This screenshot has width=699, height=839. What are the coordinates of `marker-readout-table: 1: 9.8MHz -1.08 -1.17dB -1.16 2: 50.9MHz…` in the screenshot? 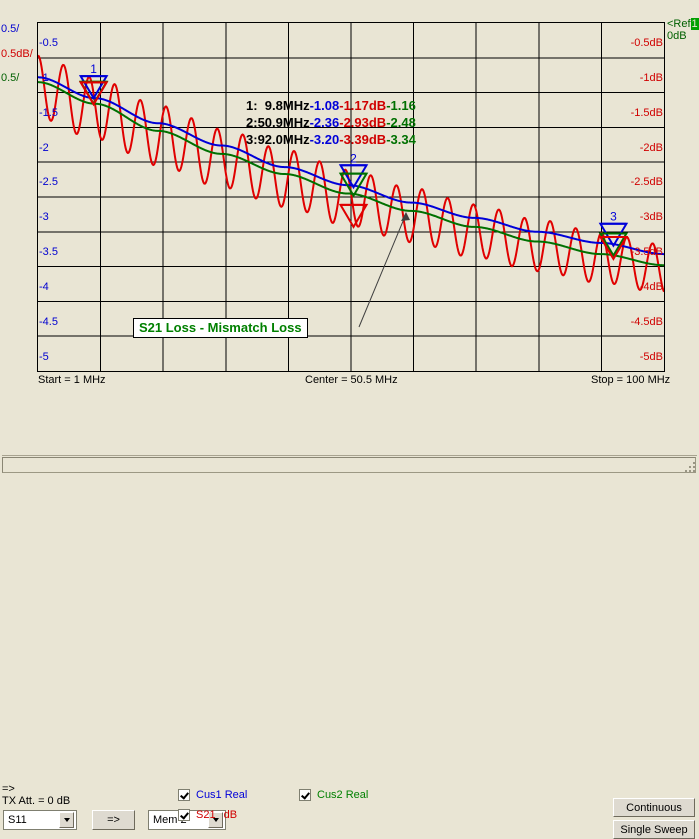 It's located at (331, 122).